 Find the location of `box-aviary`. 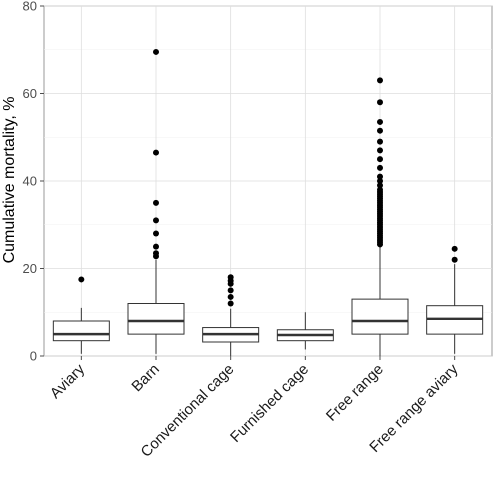

box-aviary is located at coordinates (81, 315).